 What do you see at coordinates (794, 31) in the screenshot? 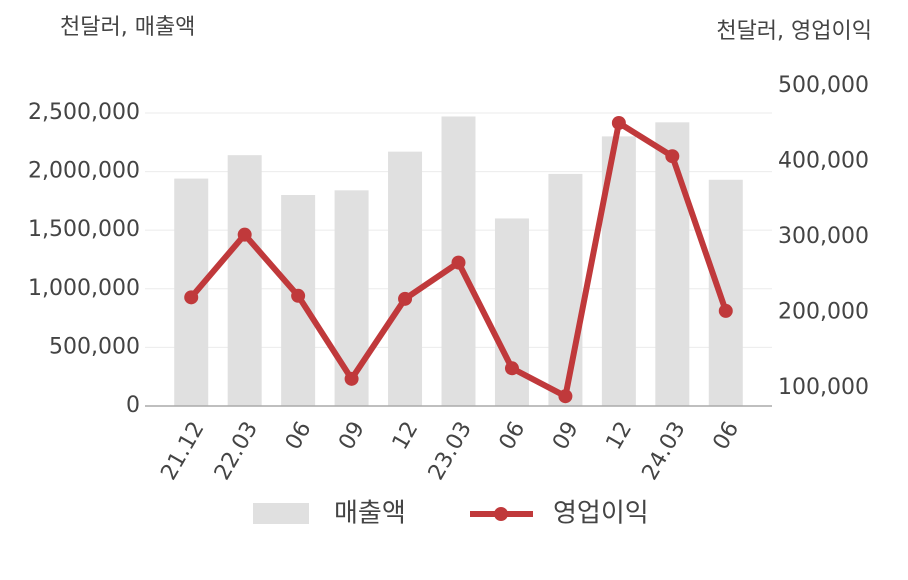
I see `y2-axis-title: 천달러, 영업이익` at bounding box center [794, 31].